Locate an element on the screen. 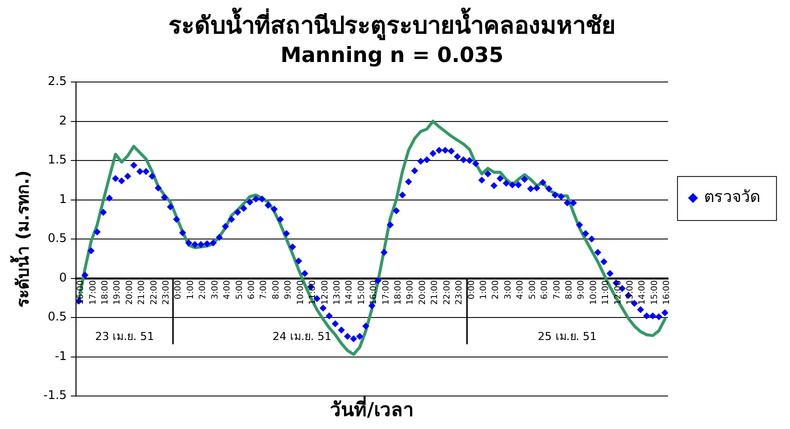  y-axis-title: ระดับน้ำ (ม.รทก.) is located at coordinates (22, 239).